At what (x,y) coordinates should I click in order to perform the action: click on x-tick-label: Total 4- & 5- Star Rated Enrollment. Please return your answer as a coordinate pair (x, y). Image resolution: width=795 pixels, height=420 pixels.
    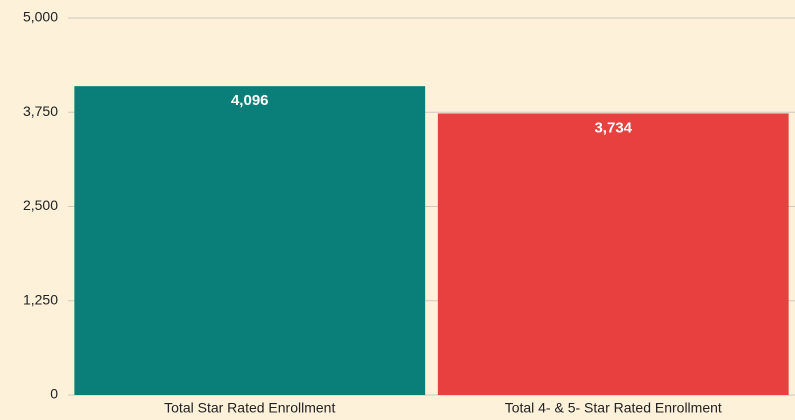
    Looking at the image, I should click on (613, 408).